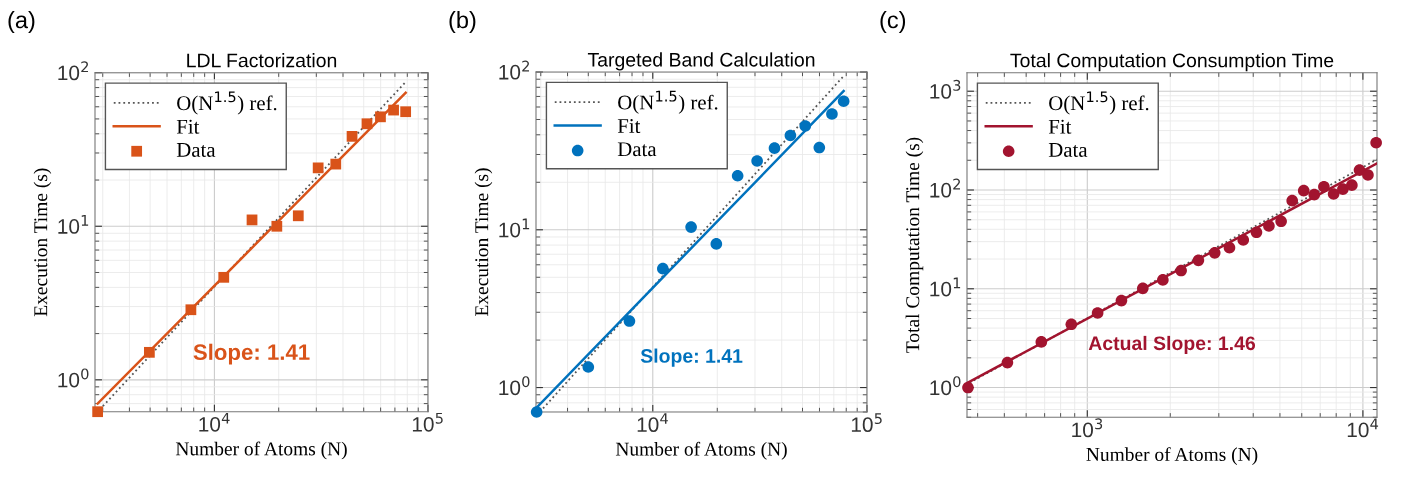 The image size is (1408, 491). What do you see at coordinates (21, 22) in the screenshot?
I see `text: (a)` at bounding box center [21, 22].